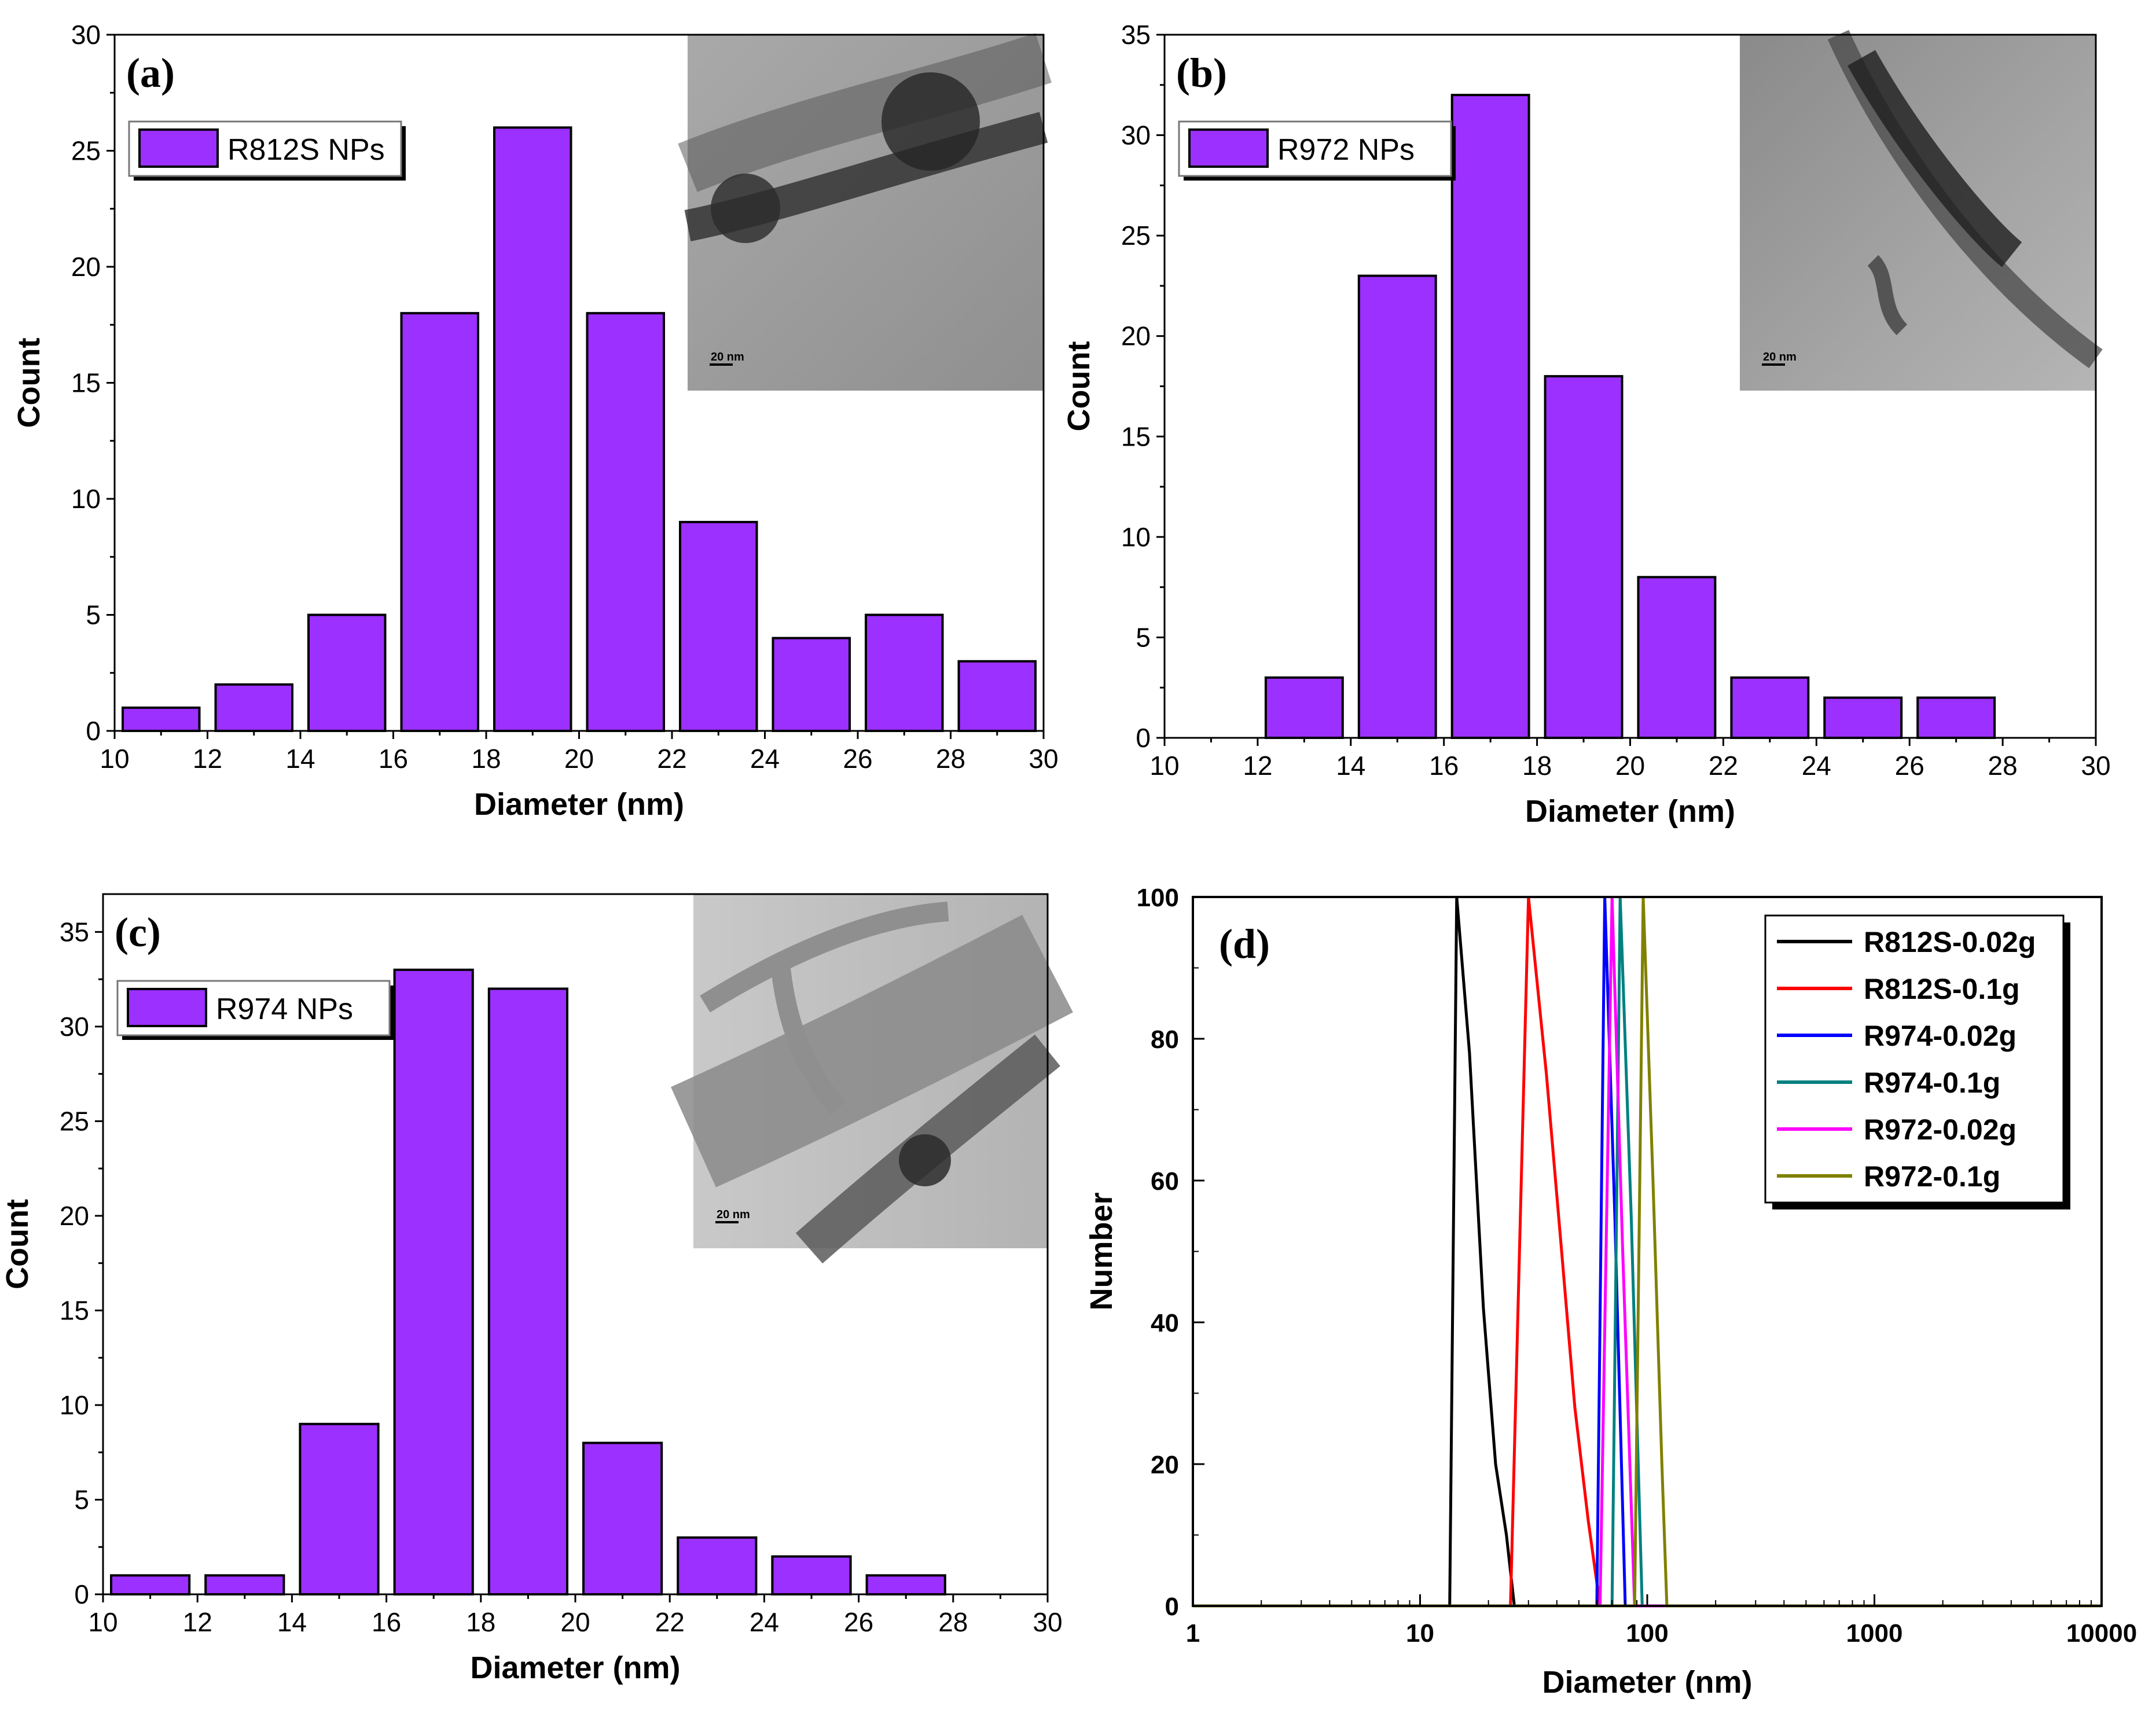 The image size is (2156, 1717). I want to click on legend-label: R812S NPs, so click(306, 150).